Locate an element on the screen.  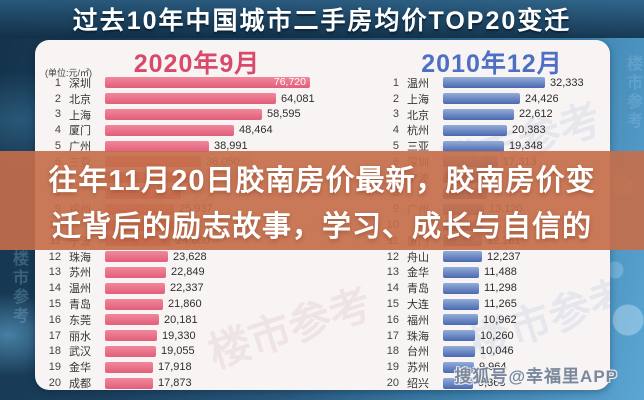
table-row: 19 苏州 9,964 is located at coordinates (492, 367).